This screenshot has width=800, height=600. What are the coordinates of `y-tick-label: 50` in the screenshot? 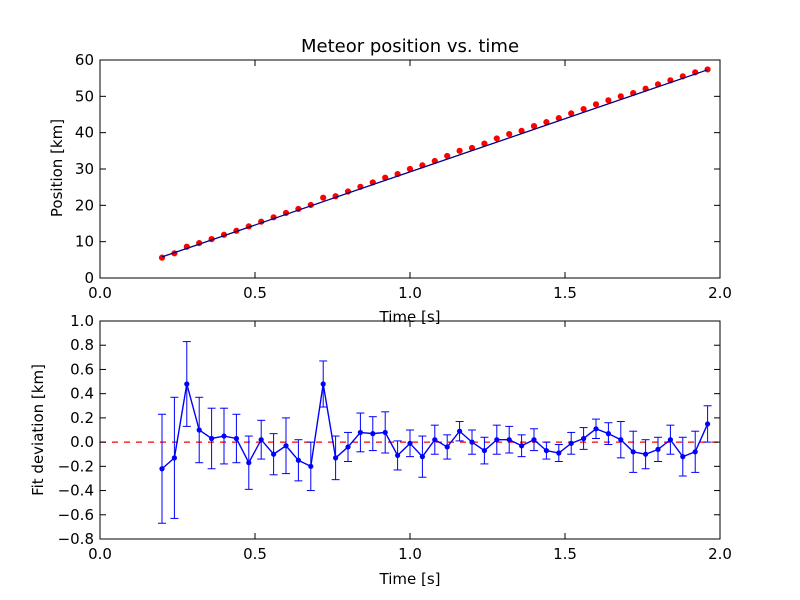 It's located at (84, 96).